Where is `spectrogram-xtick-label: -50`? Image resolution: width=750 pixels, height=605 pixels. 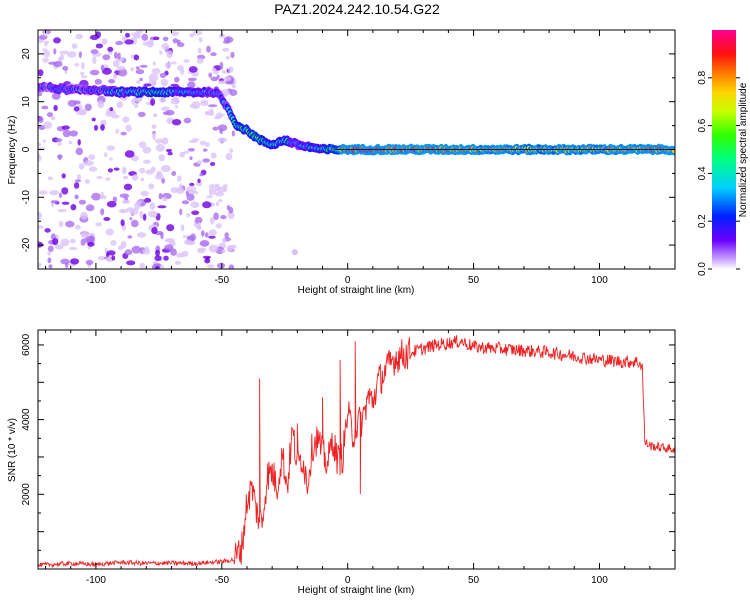
spectrogram-xtick-label: -50 is located at coordinates (222, 280).